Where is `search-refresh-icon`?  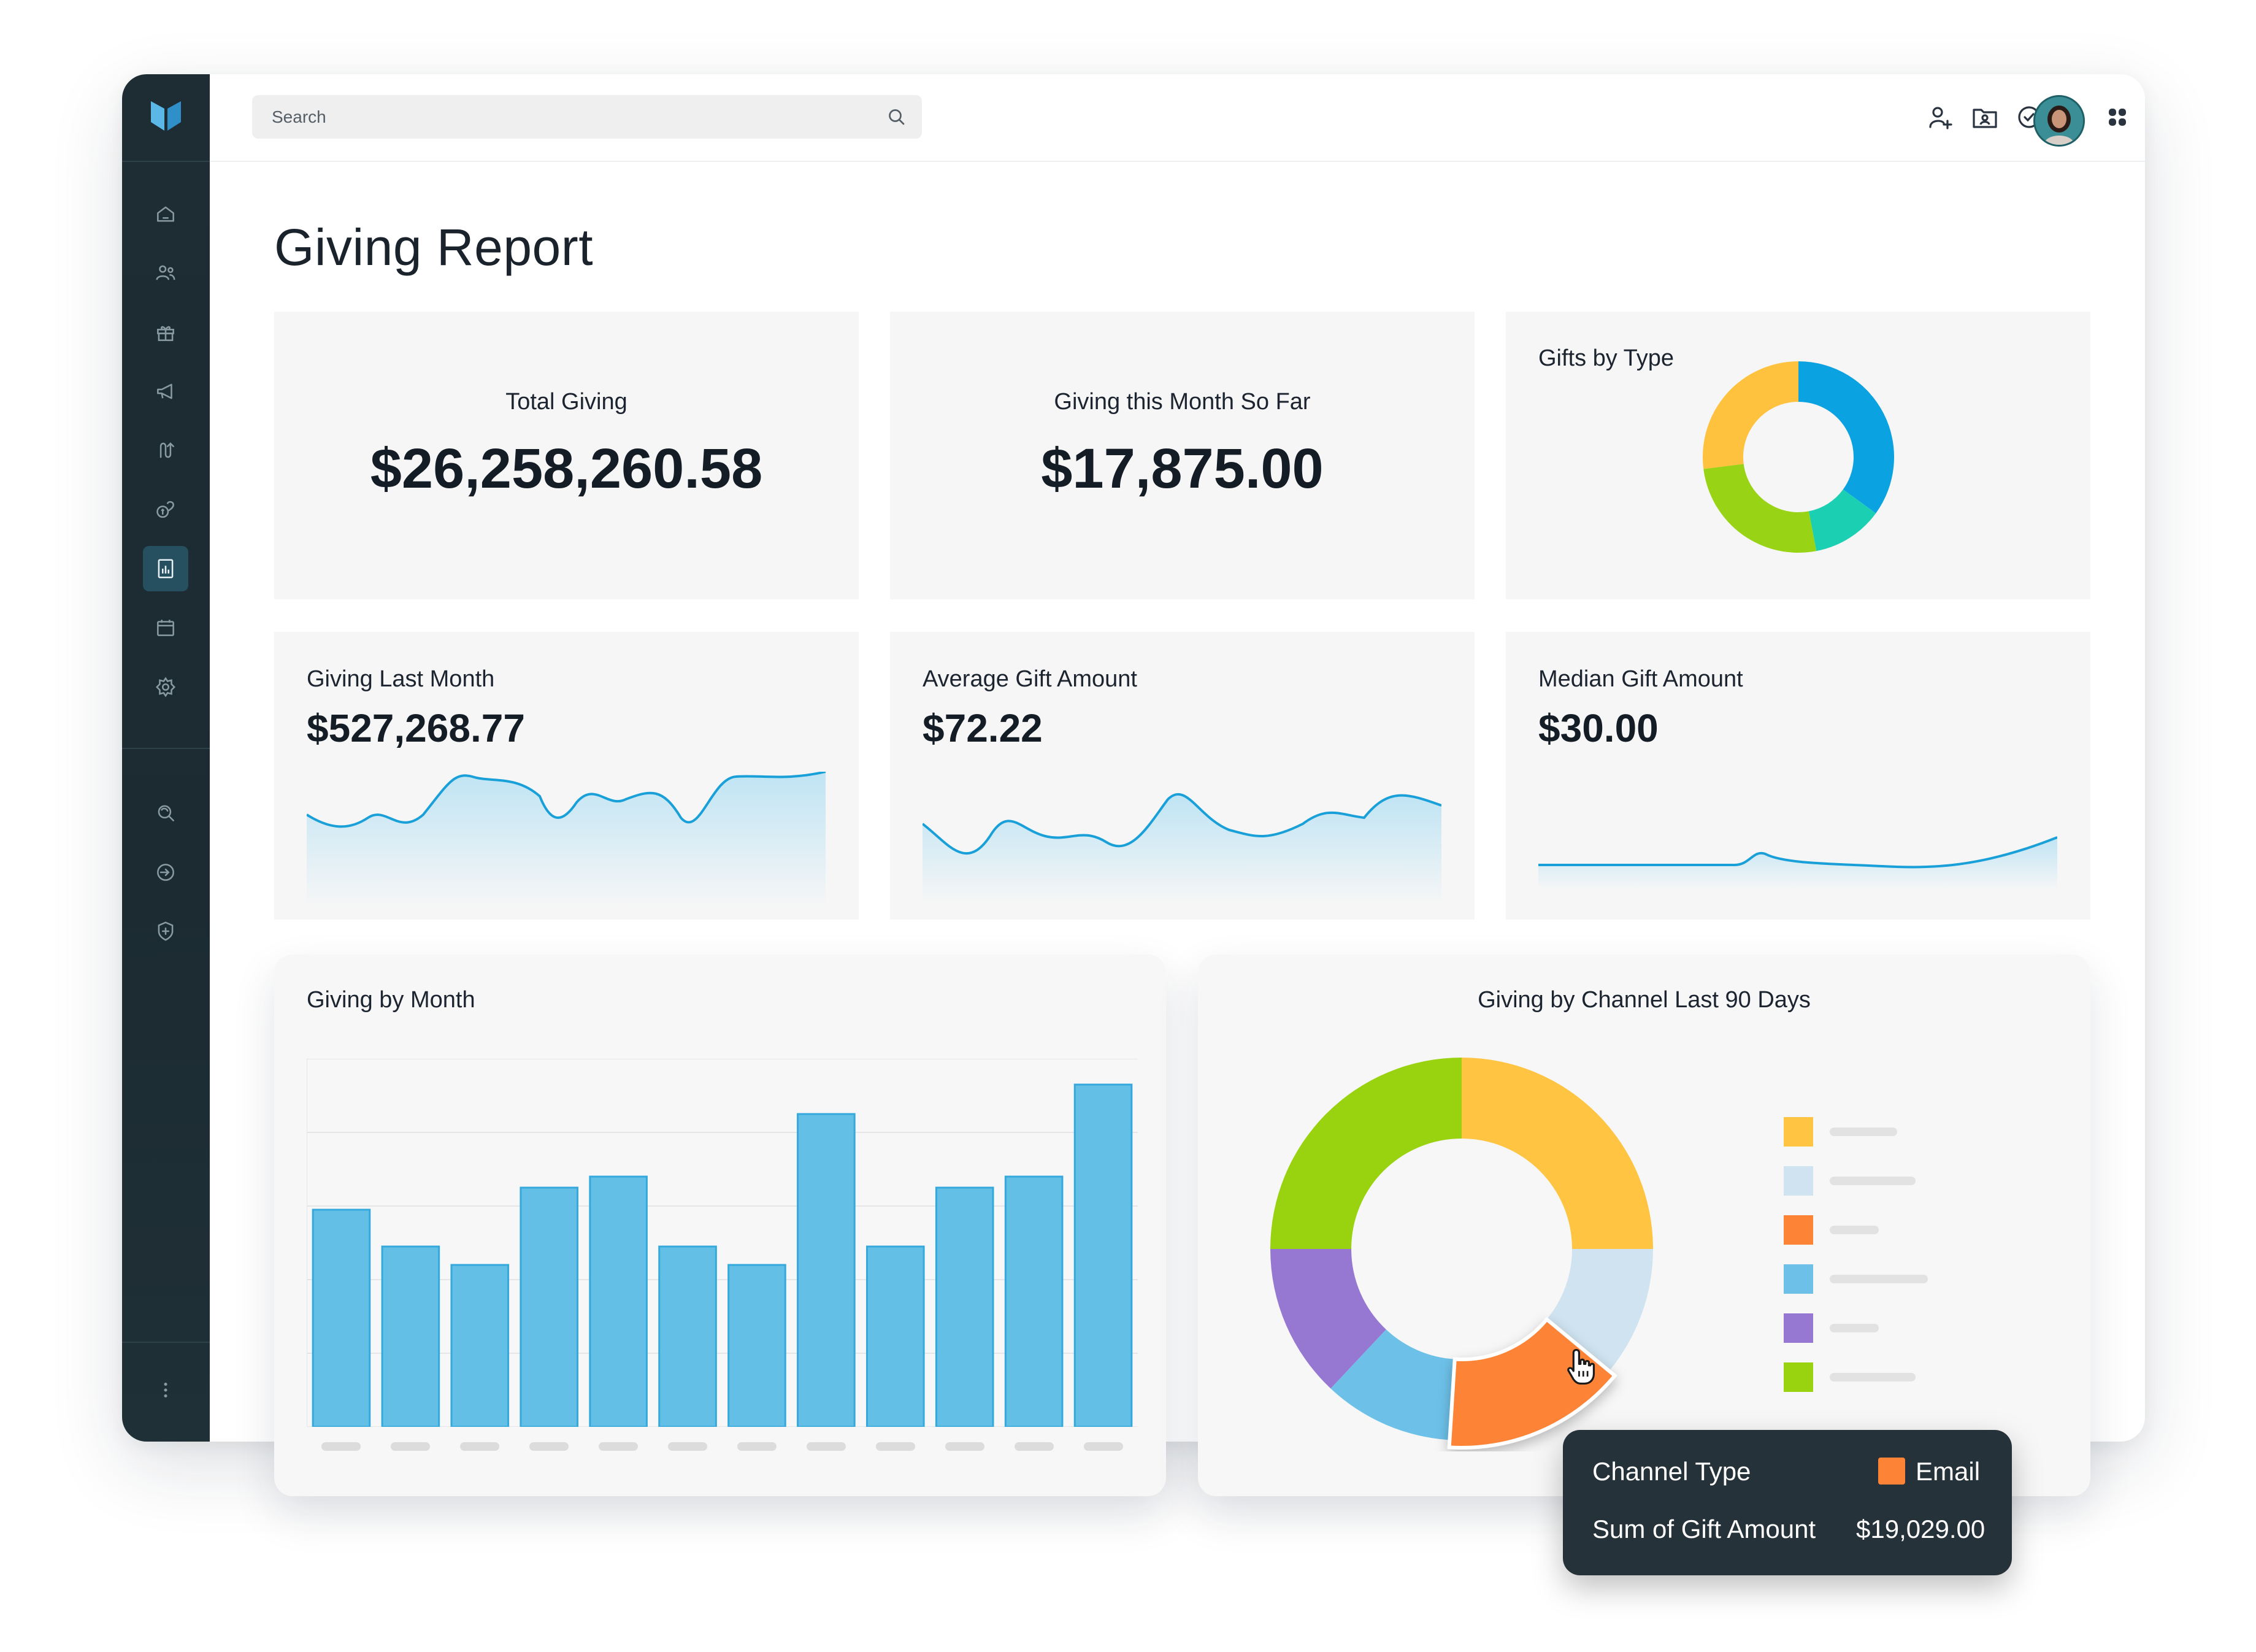 search-refresh-icon is located at coordinates (166, 813).